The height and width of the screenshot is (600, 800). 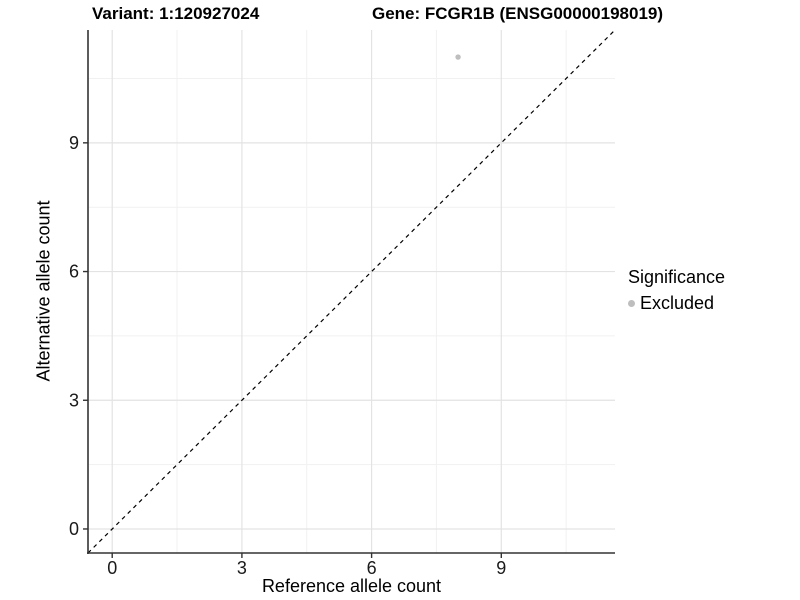 What do you see at coordinates (458, 57) in the screenshot?
I see `data-point` at bounding box center [458, 57].